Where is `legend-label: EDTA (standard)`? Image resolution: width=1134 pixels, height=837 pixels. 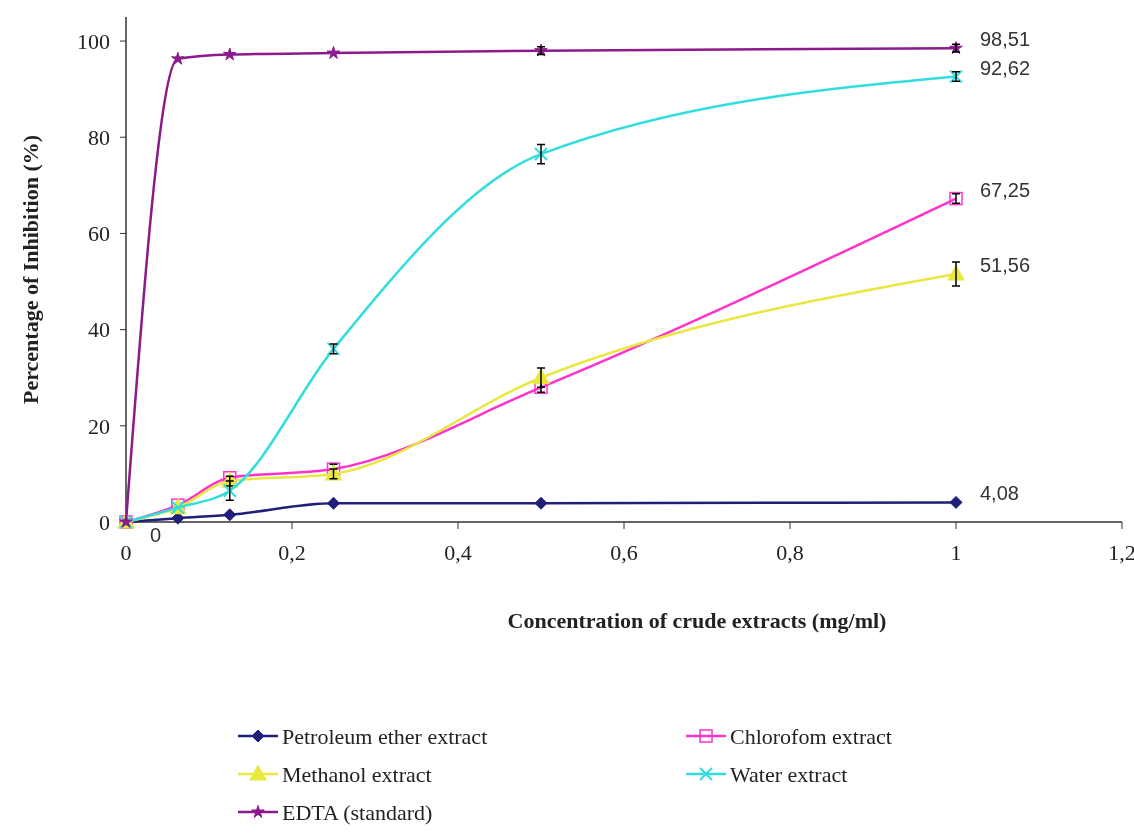
legend-label: EDTA (standard) is located at coordinates (357, 812).